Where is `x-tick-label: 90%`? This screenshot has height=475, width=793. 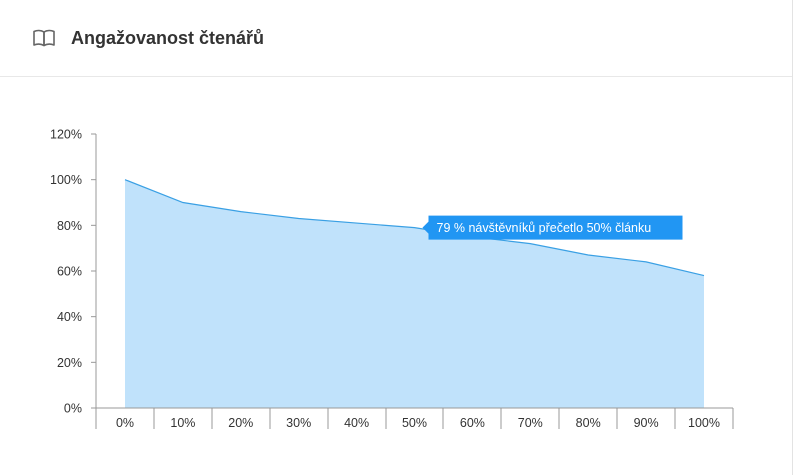
x-tick-label: 90% is located at coordinates (646, 423).